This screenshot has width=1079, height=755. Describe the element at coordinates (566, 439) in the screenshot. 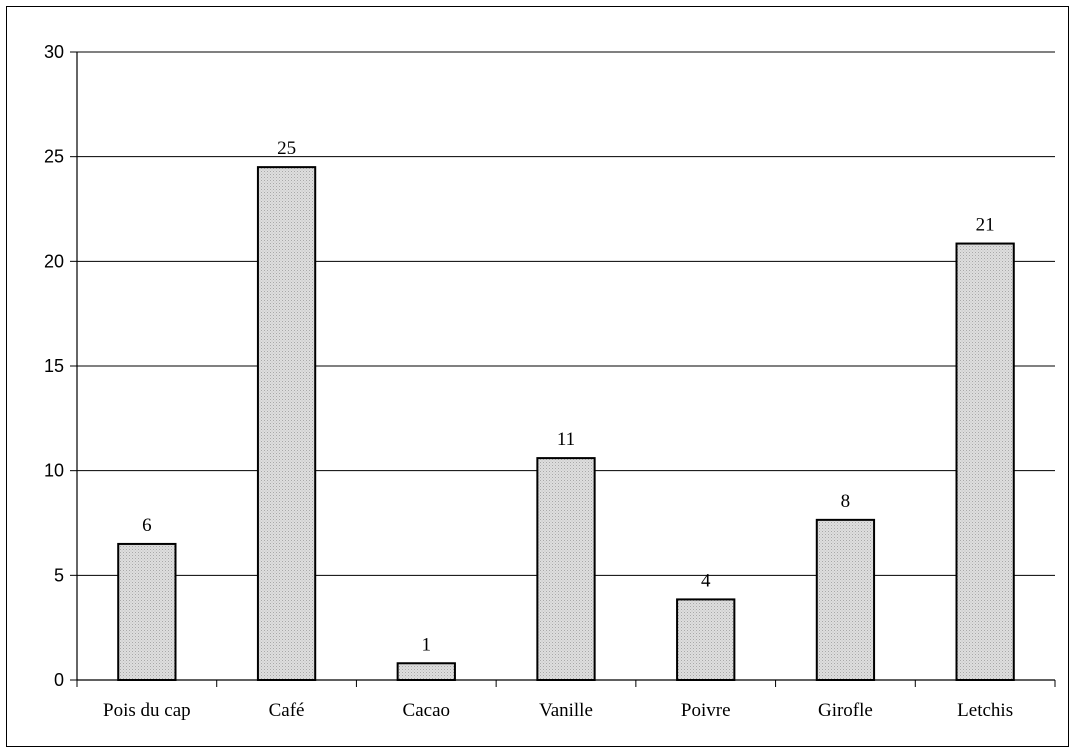

I see `data-label-3: 11` at that location.